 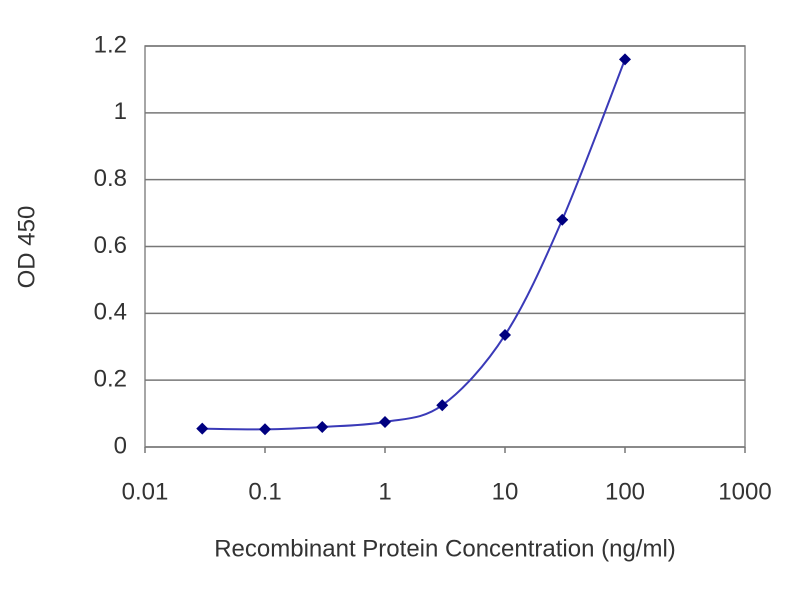 I want to click on y-tick-label: 0, so click(x=120, y=445).